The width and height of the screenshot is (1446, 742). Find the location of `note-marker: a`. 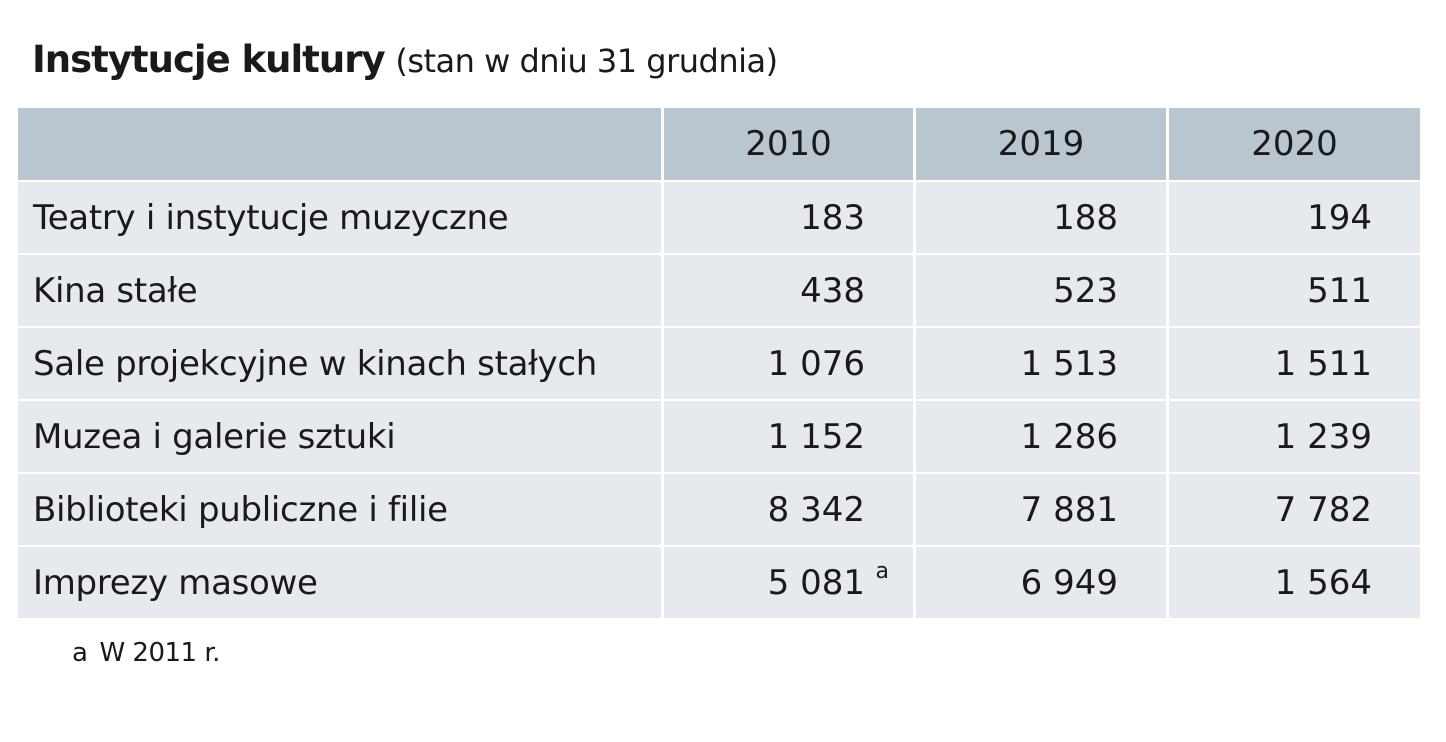

note-marker: a is located at coordinates (882, 571).